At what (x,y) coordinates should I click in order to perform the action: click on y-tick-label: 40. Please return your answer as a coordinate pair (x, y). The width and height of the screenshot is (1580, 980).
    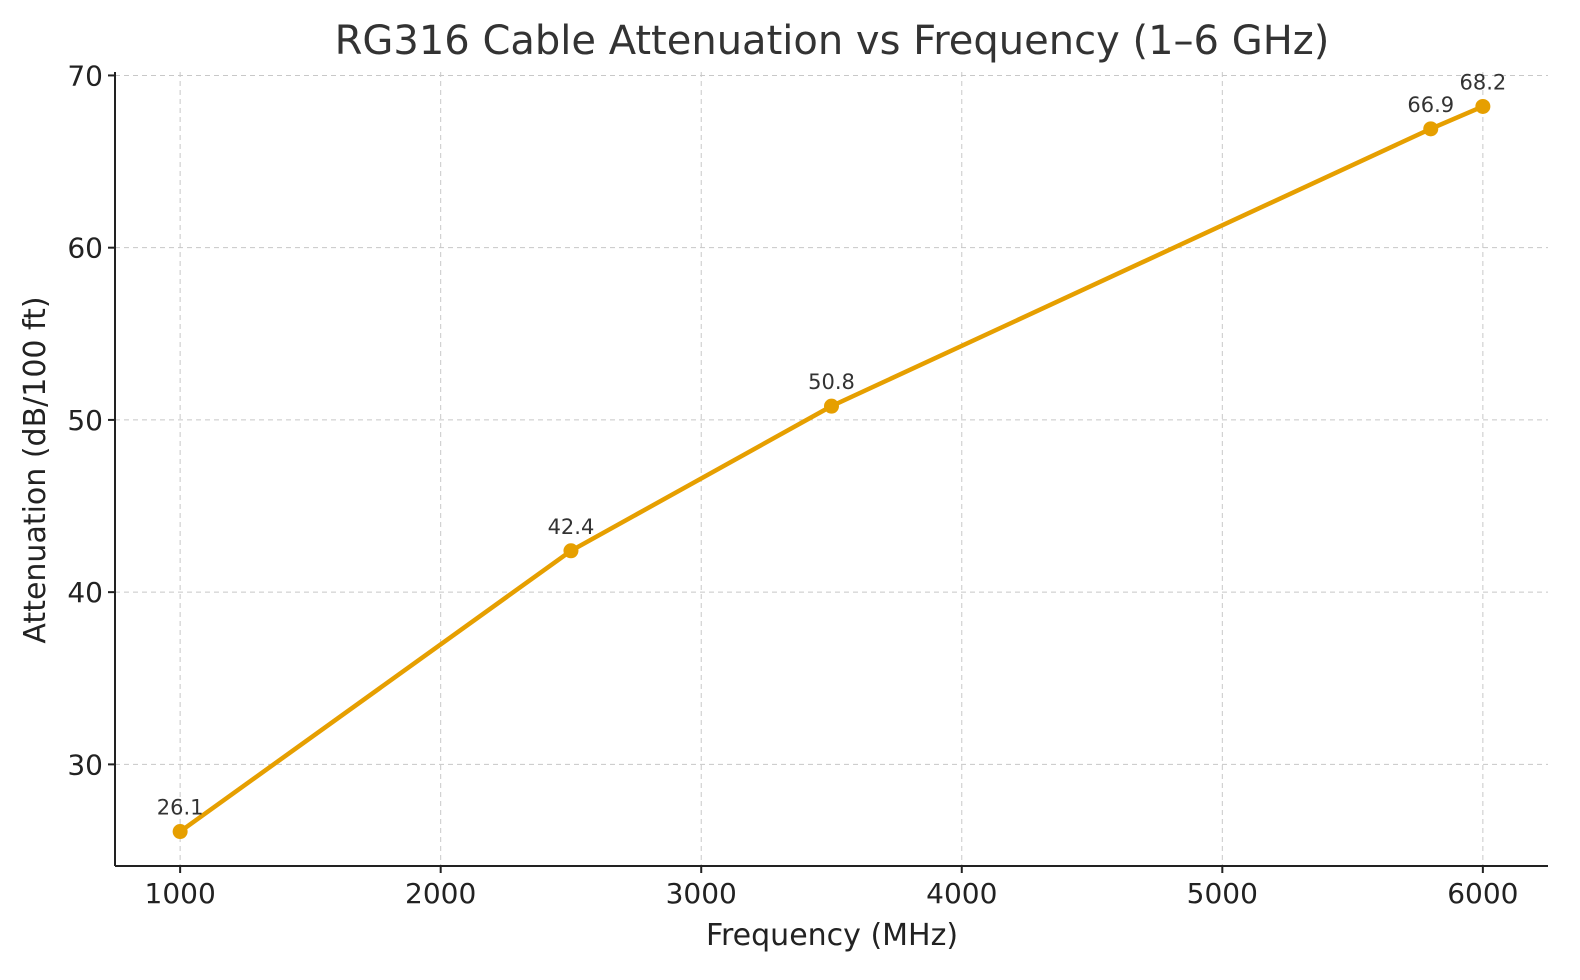
    Looking at the image, I should click on (85, 592).